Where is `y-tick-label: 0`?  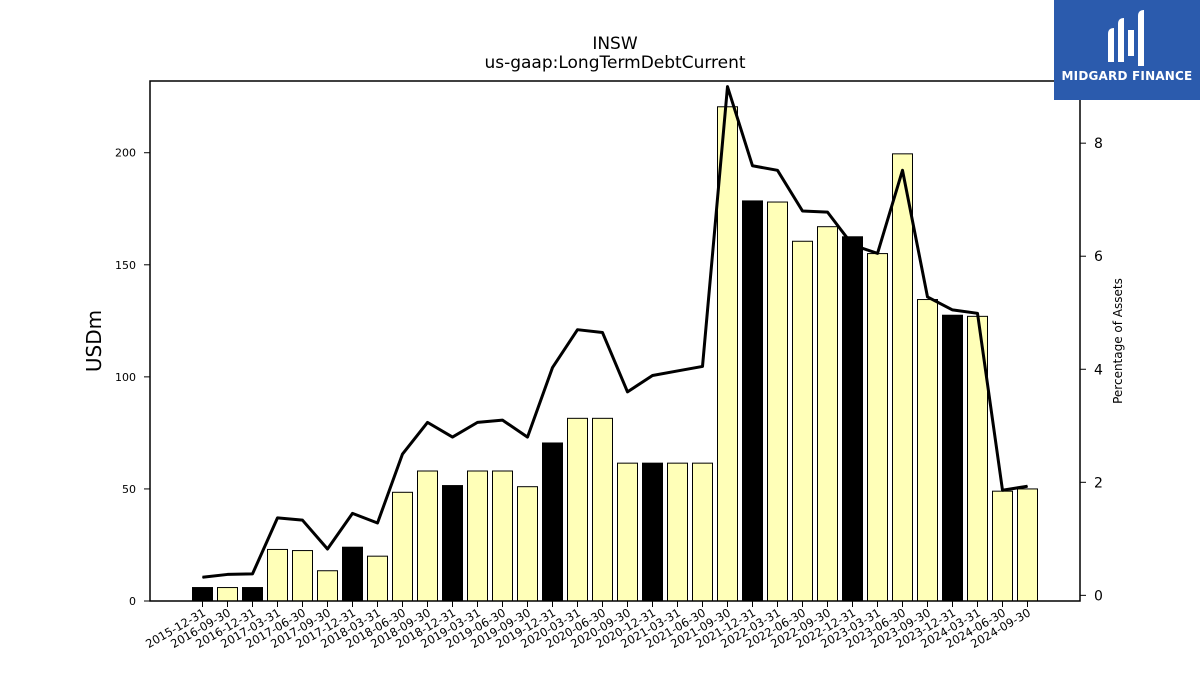 y-tick-label: 0 is located at coordinates (132, 601).